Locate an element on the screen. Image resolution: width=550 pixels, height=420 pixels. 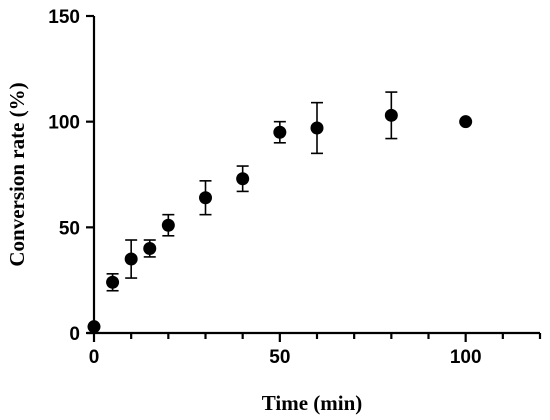
x-tick-label: 50 is located at coordinates (279, 357).